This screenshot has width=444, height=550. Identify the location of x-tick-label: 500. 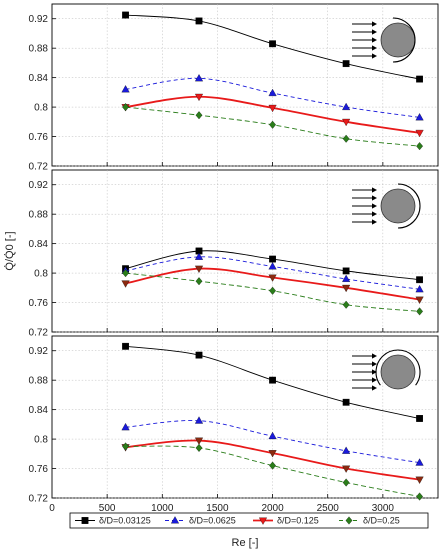
(107, 508).